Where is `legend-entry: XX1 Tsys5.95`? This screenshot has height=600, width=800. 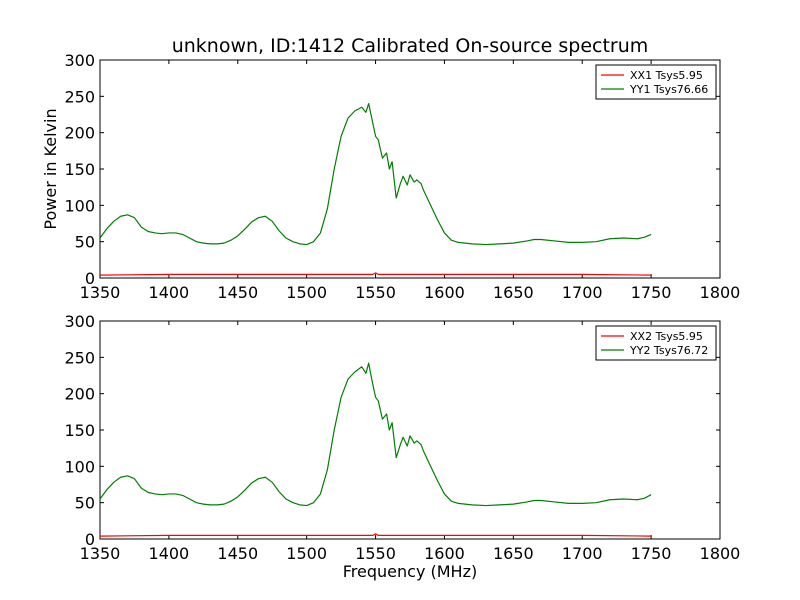 legend-entry: XX1 Tsys5.95 is located at coordinates (666, 75).